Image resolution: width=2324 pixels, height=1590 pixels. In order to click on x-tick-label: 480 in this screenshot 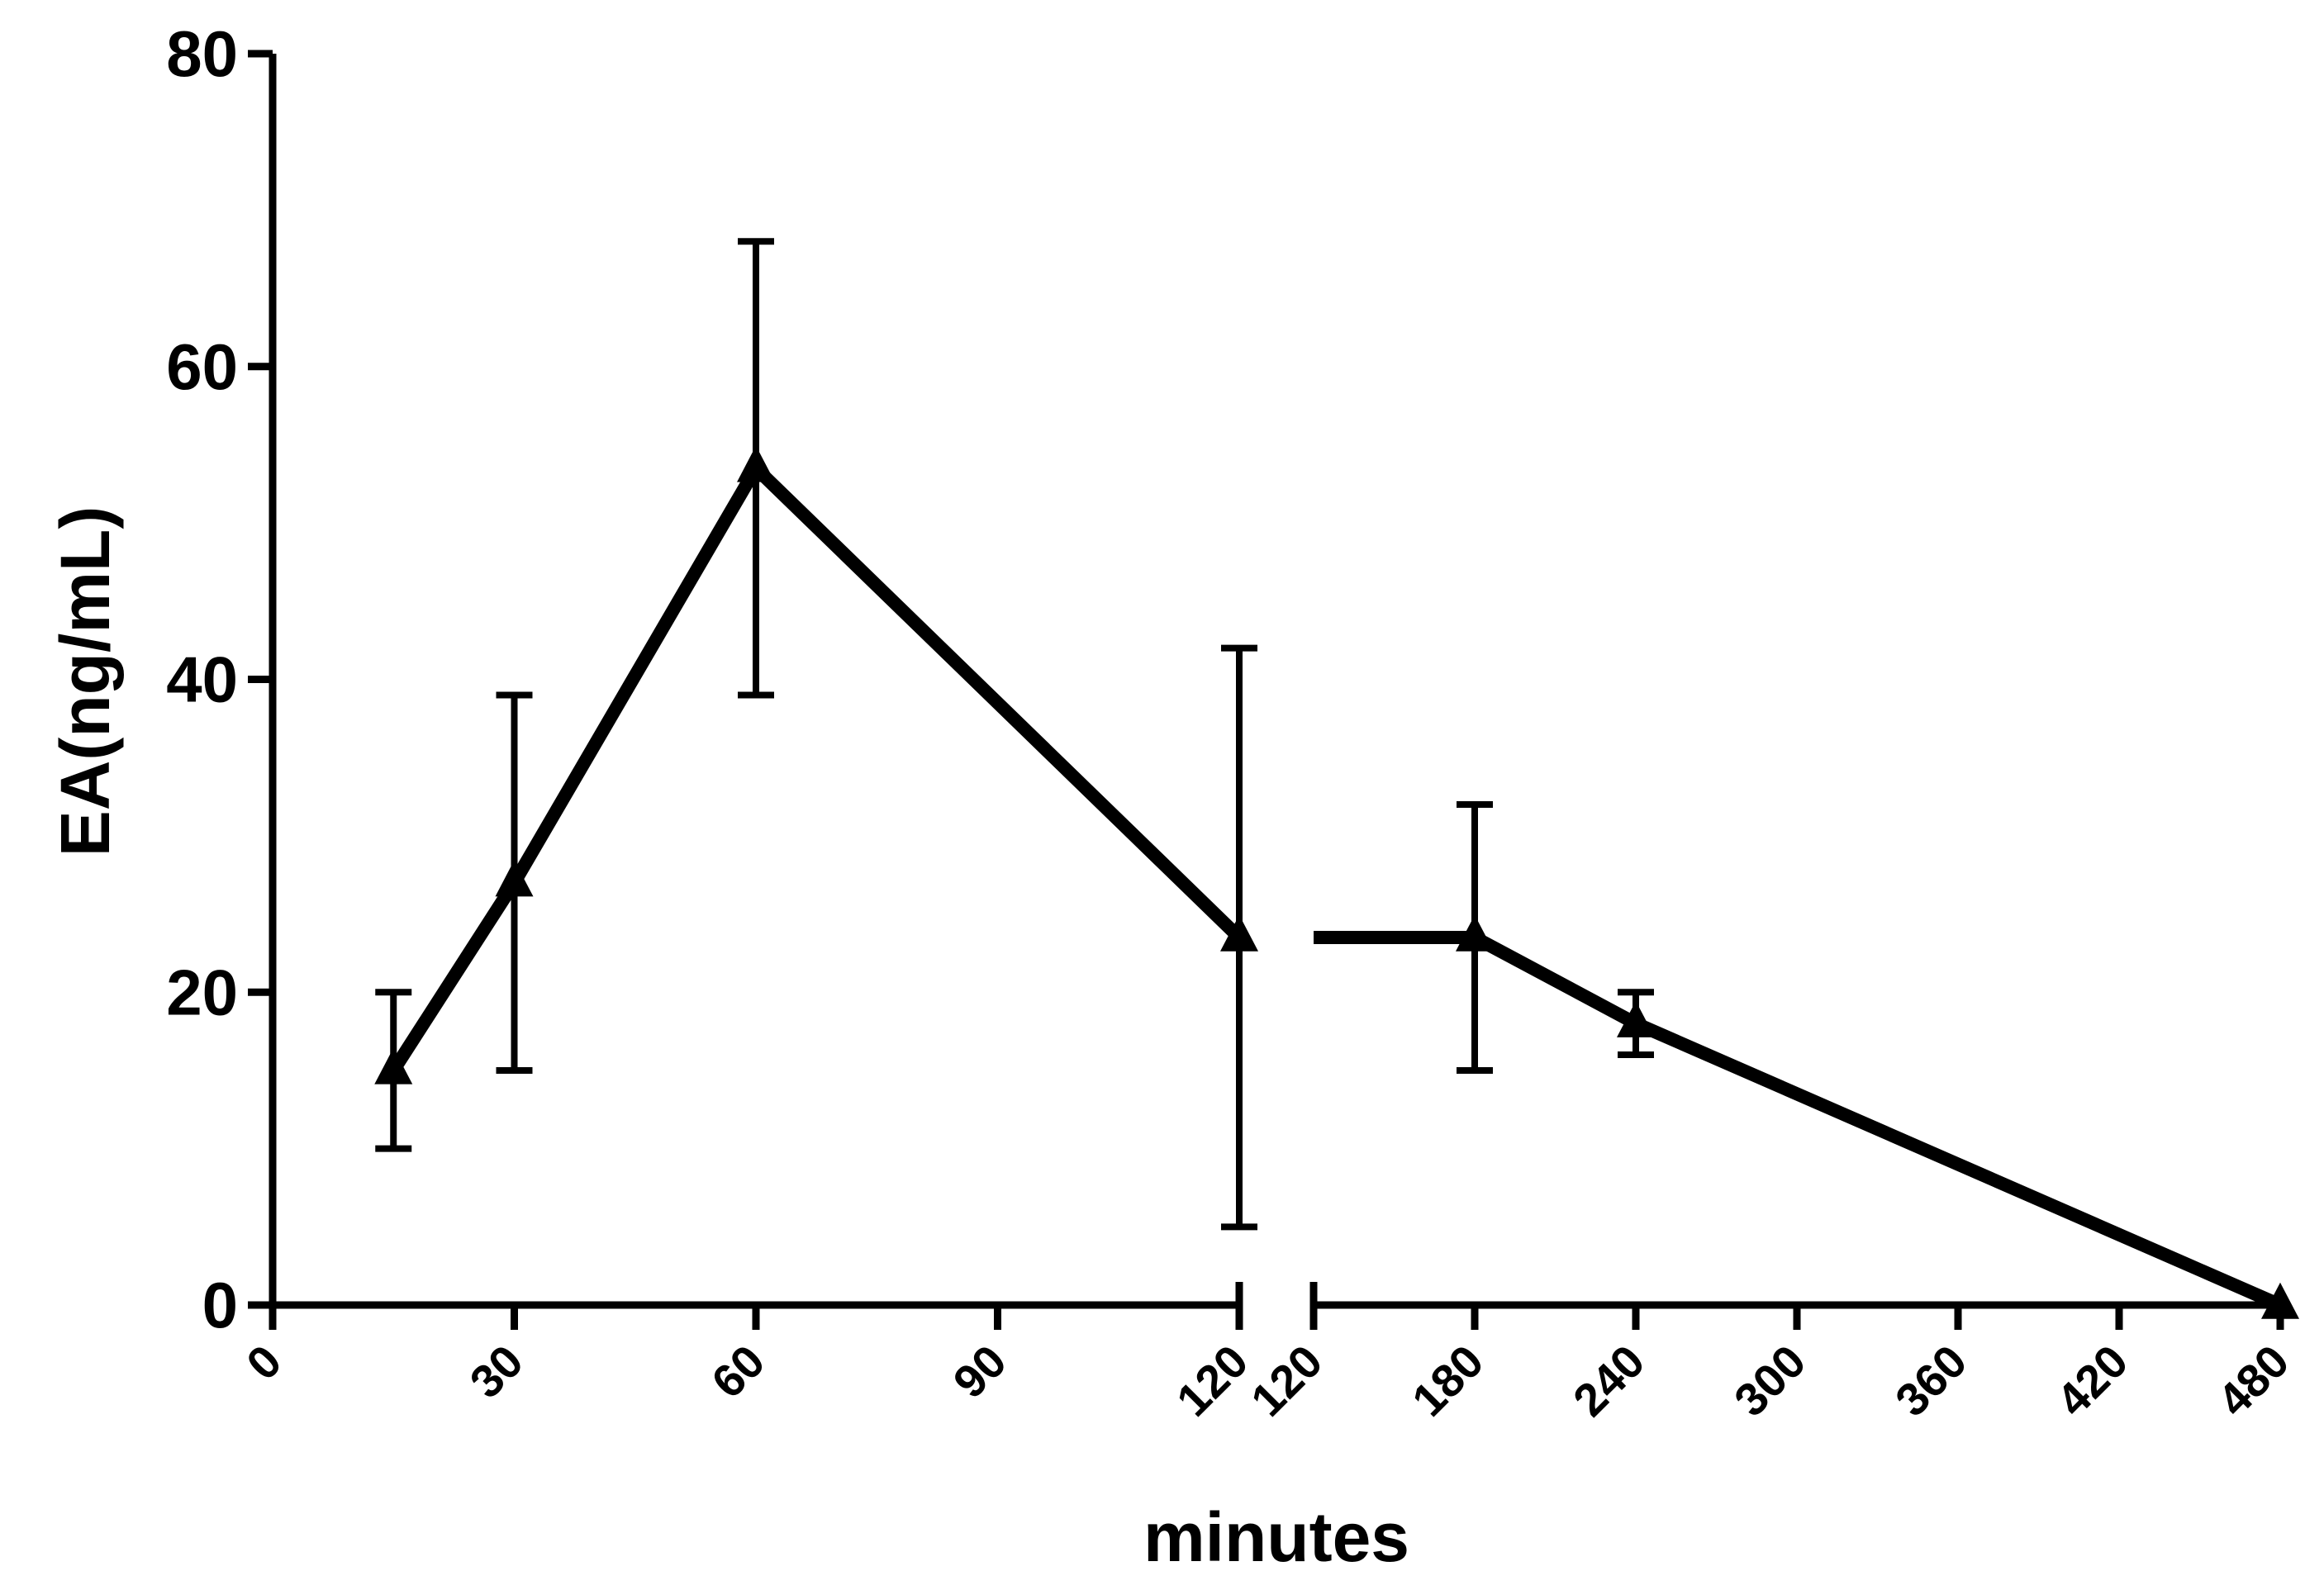, I will do `click(2253, 1381)`.